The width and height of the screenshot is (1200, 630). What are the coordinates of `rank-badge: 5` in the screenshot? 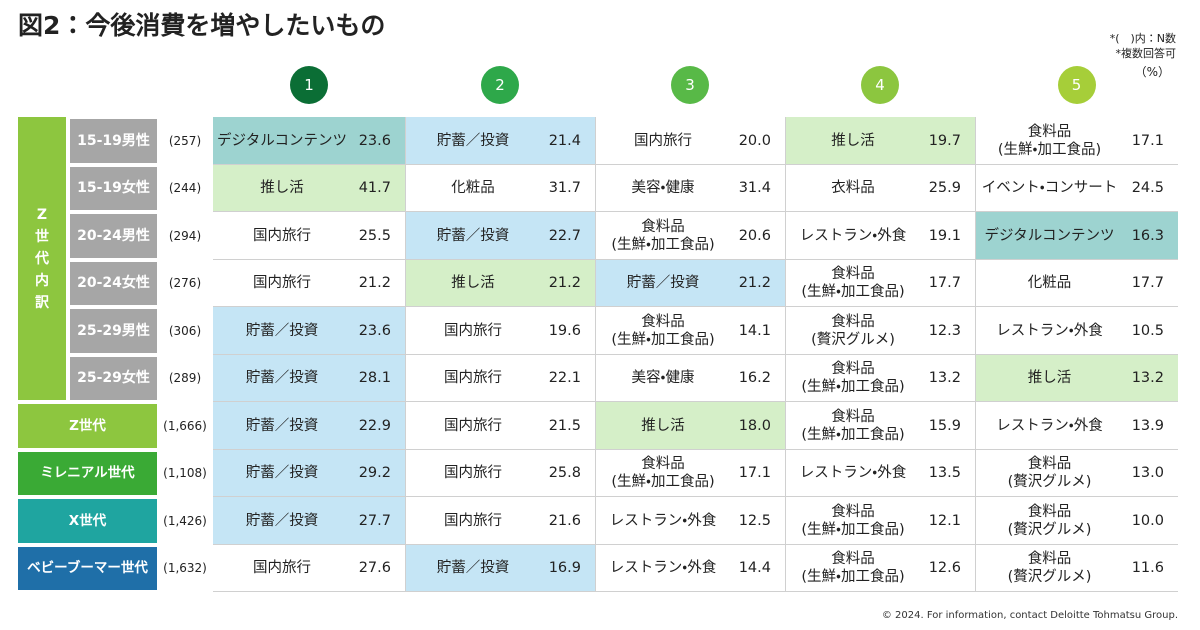 It's located at (1076, 85).